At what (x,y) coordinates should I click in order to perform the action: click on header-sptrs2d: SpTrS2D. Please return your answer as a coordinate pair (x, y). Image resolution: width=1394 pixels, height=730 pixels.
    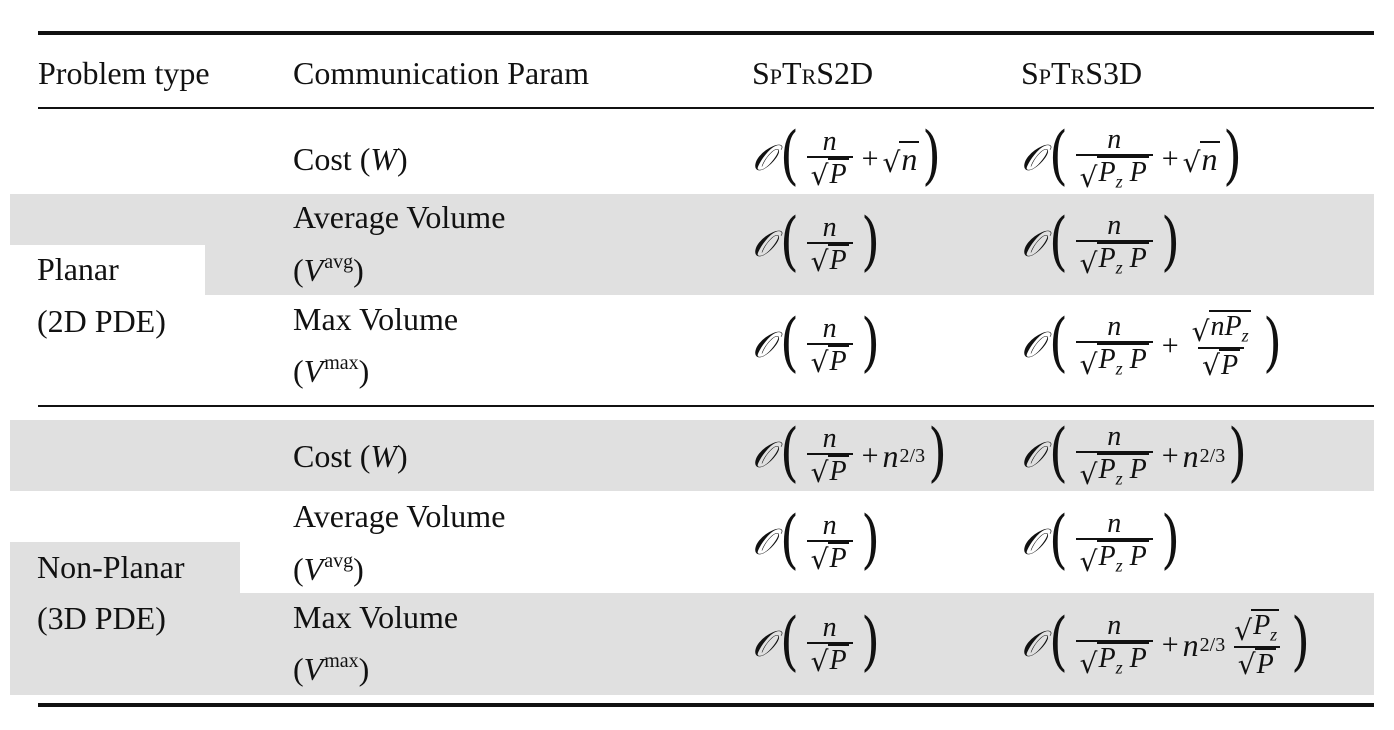
    Looking at the image, I should click on (813, 73).